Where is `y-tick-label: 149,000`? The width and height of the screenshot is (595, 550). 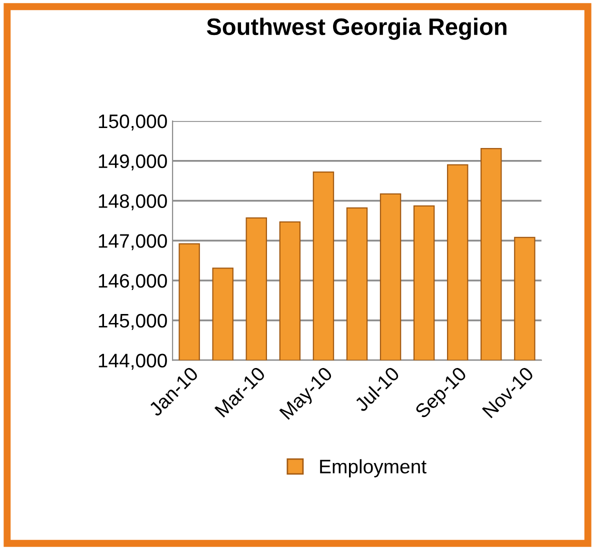
y-tick-label: 149,000 is located at coordinates (132, 162).